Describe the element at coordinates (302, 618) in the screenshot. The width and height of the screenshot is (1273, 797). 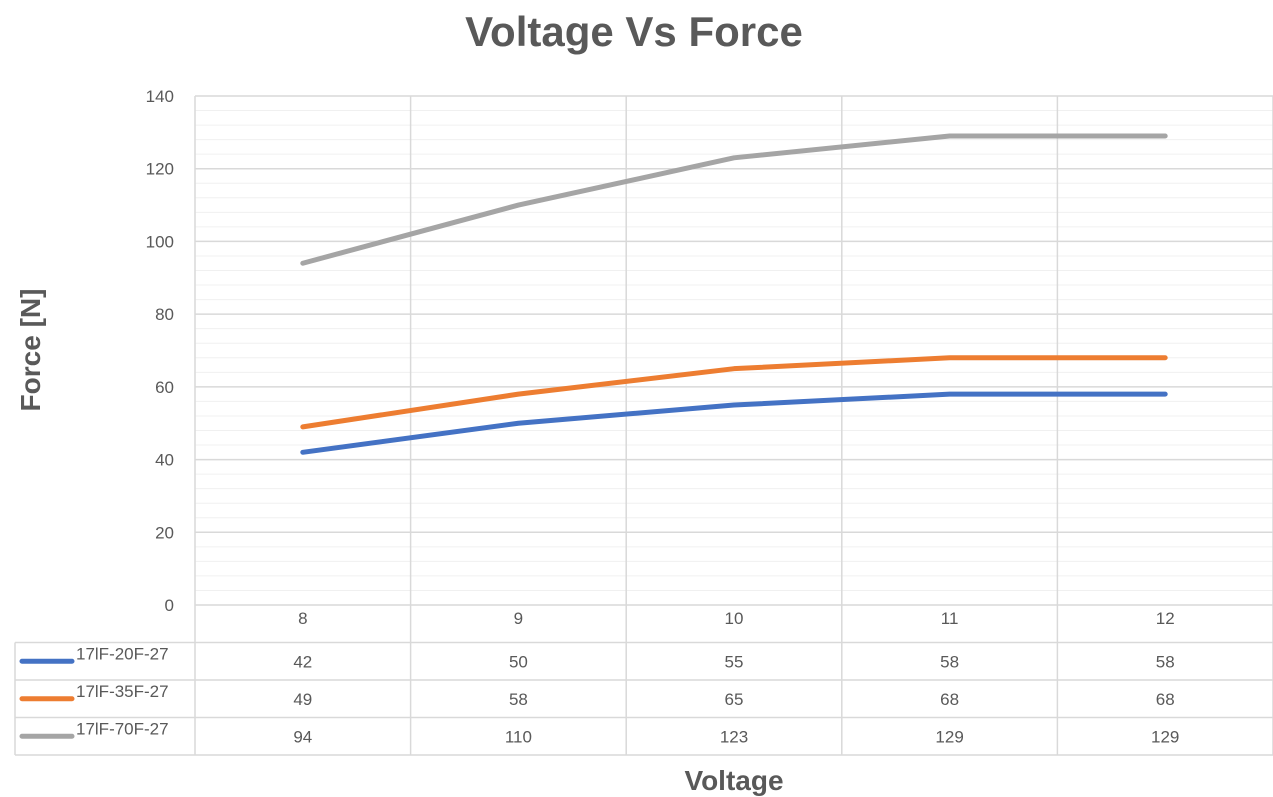
I see `x-tick-label: 8` at that location.